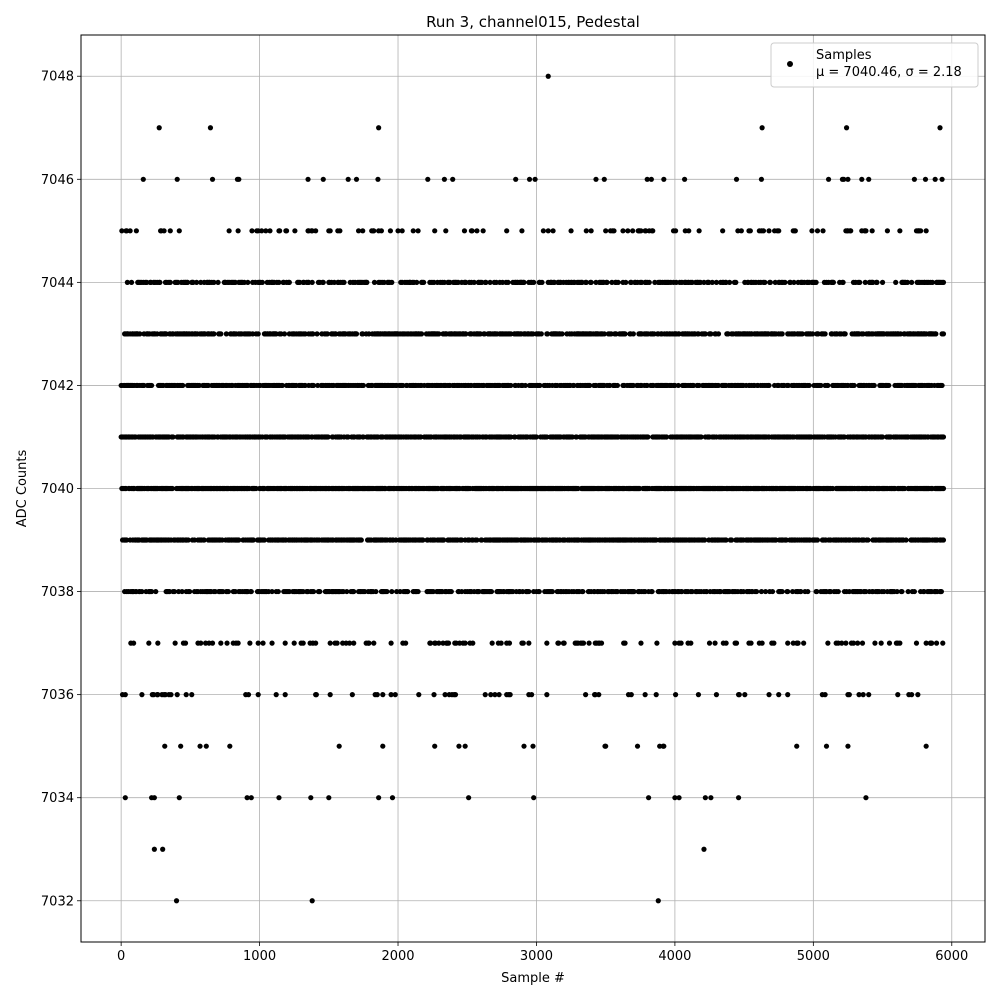 The image size is (1000, 1004). What do you see at coordinates (57, 77) in the screenshot?
I see `y-tick-label: 7048` at bounding box center [57, 77].